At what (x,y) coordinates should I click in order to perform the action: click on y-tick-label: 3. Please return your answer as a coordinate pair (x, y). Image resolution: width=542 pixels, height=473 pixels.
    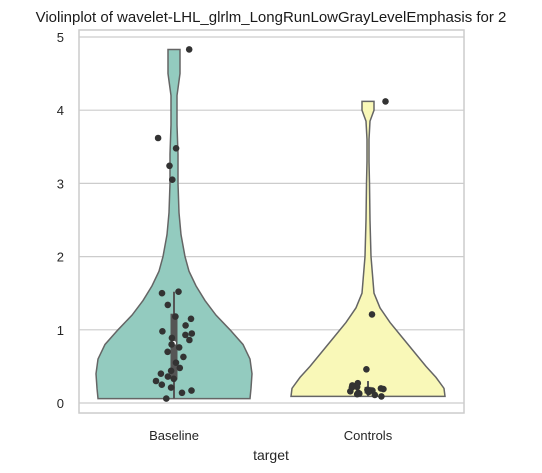
    Looking at the image, I should click on (60, 183).